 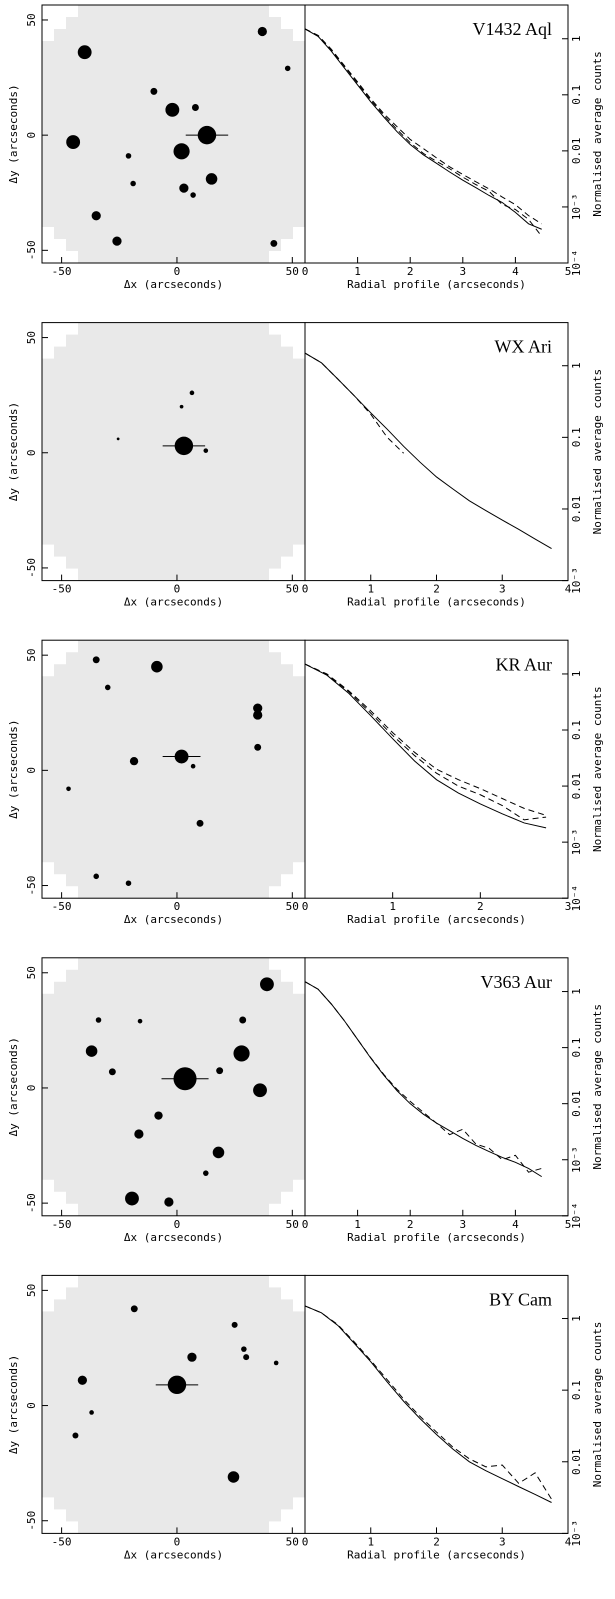 I want to click on x-axis-label: Radial profile (arcseconds), so click(x=436, y=1237).